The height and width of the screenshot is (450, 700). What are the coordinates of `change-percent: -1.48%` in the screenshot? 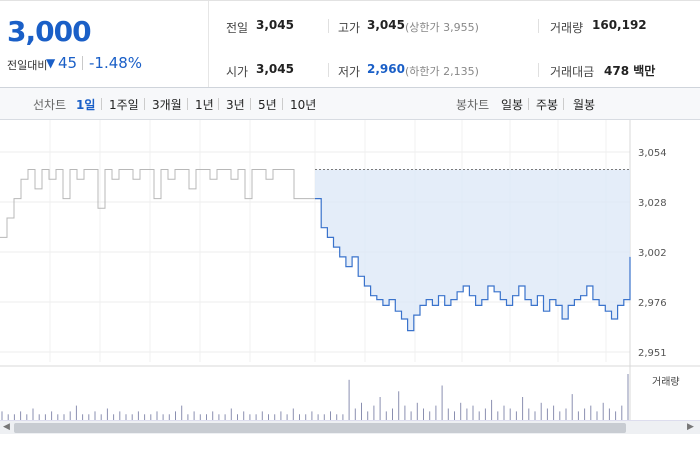 It's located at (116, 63).